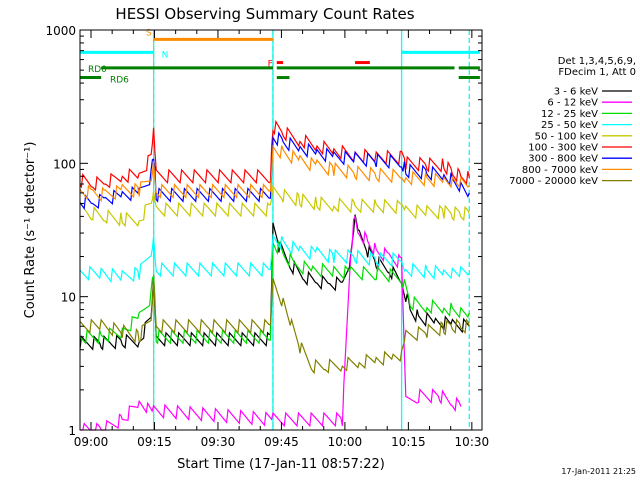  I want to click on legend-header-0: Det 1,3,4,5,6,9,, so click(597, 61).